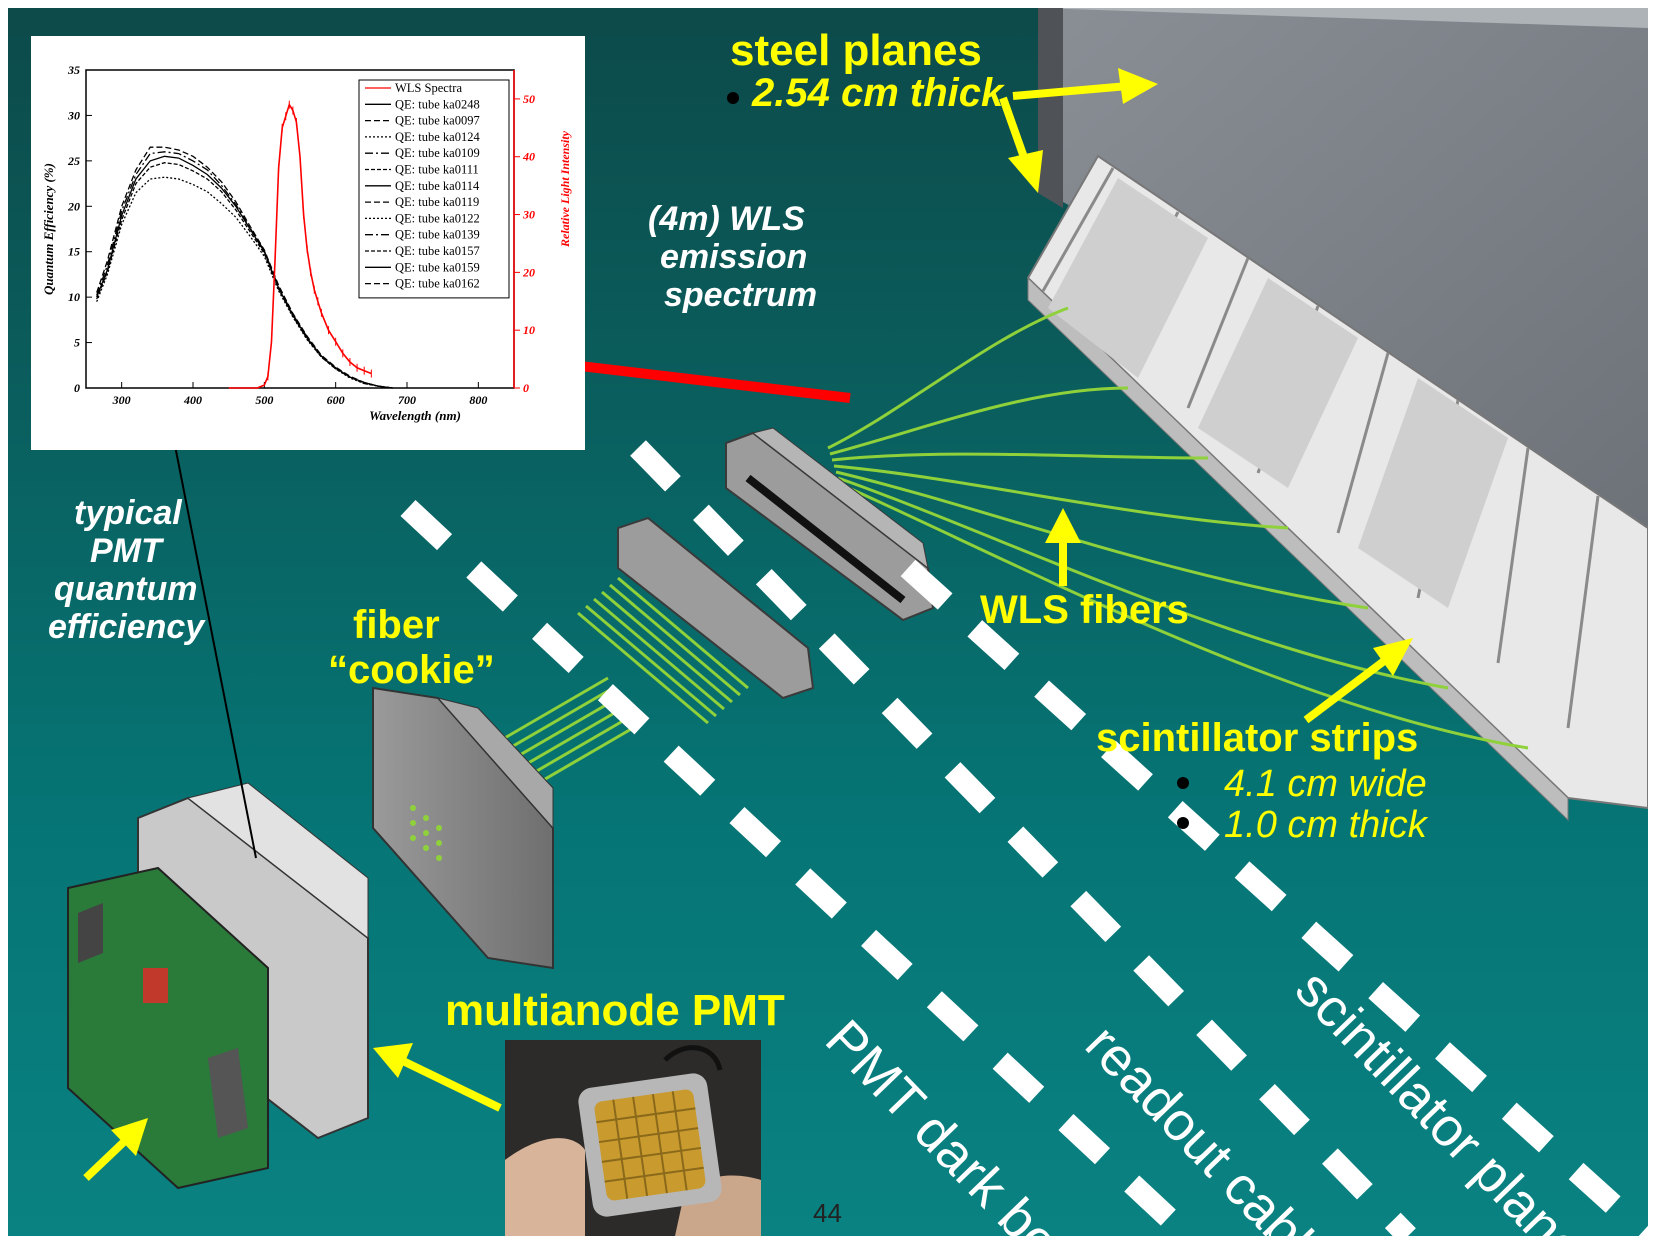  I want to click on y2-tick-label: 30, so click(528, 215).